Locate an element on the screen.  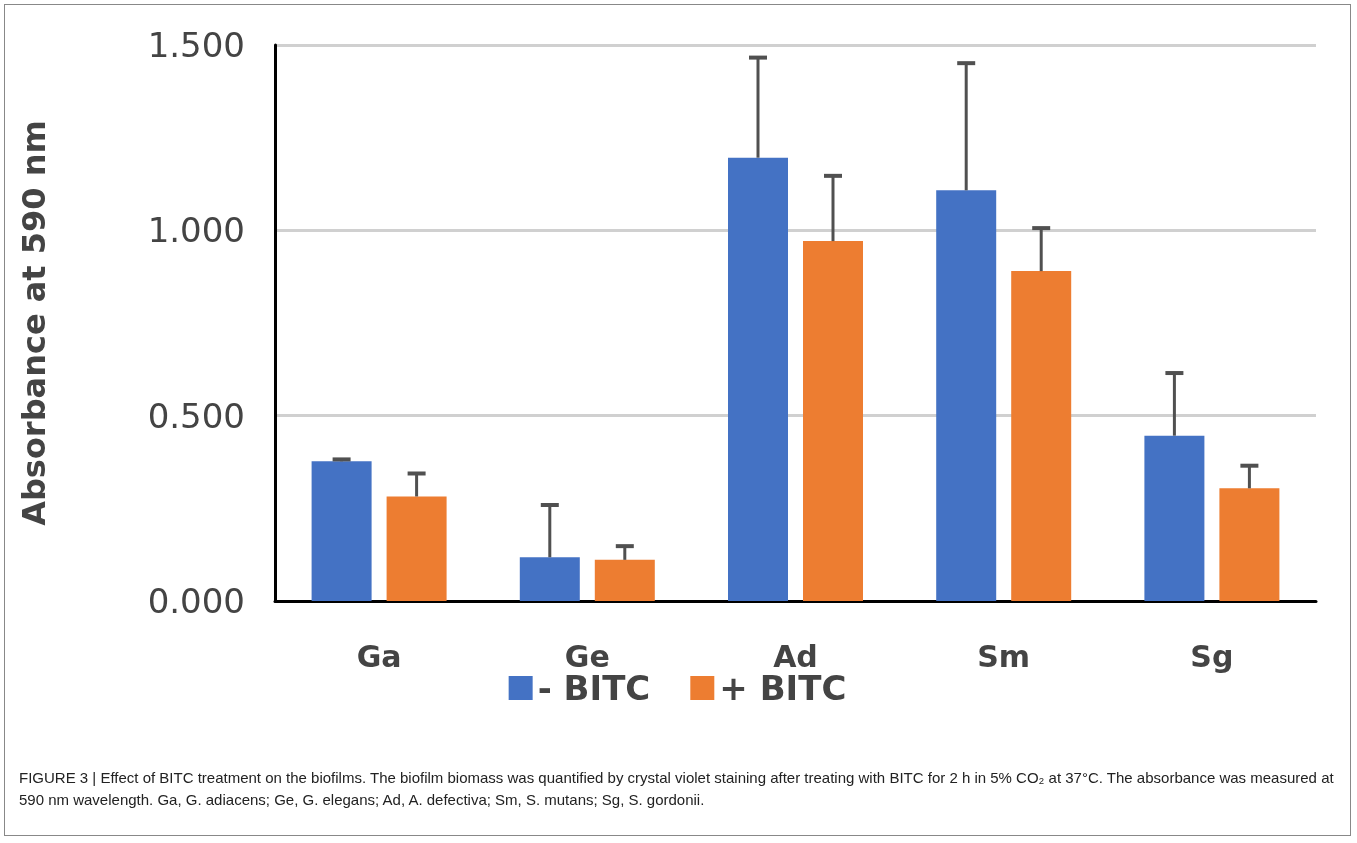
x-tick-label: Sm is located at coordinates (1004, 656).